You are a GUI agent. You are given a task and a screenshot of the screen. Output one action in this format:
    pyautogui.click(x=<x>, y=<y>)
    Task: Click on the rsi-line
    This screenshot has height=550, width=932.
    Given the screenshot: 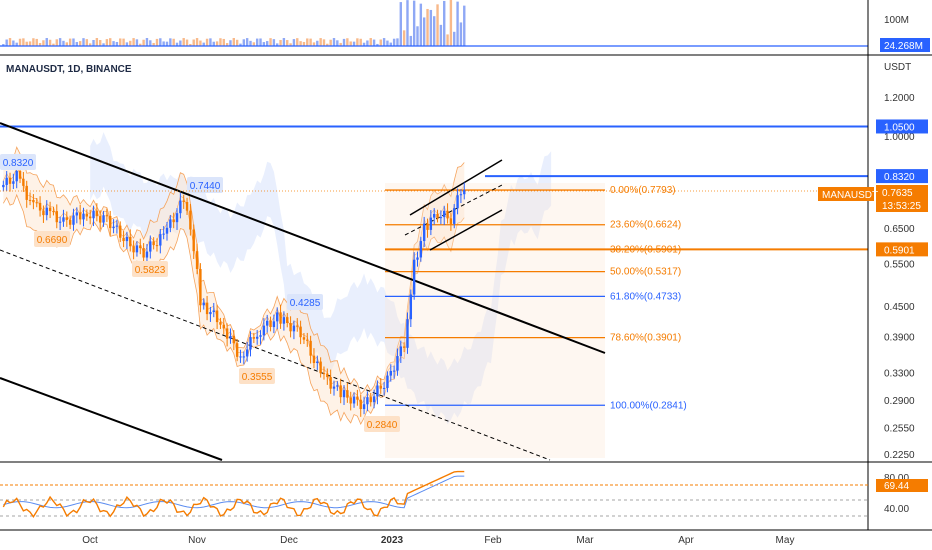 What is the action you would take?
    pyautogui.click(x=233, y=494)
    